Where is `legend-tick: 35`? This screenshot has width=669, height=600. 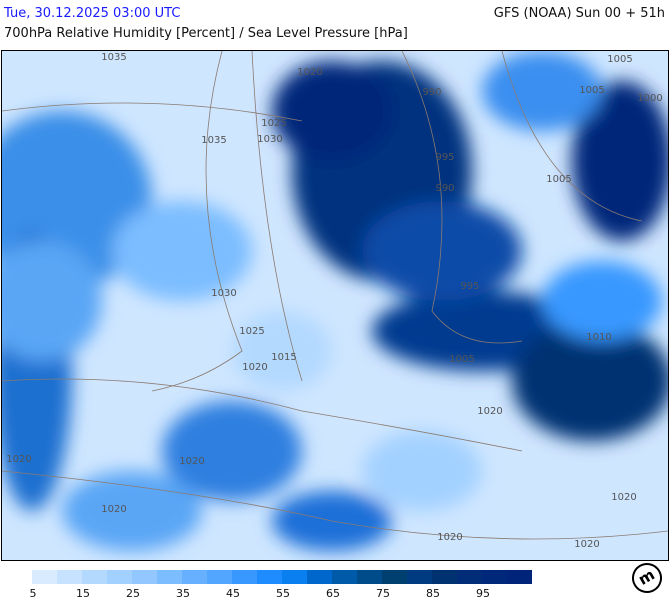
legend-tick: 35 is located at coordinates (183, 593).